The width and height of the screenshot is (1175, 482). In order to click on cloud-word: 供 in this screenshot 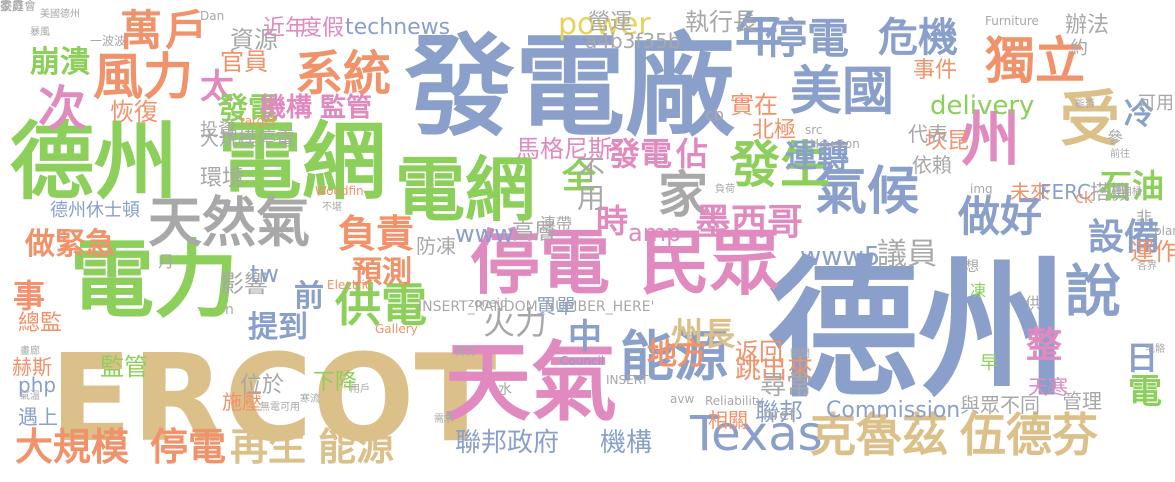, I will do `click(1033, 303)`.